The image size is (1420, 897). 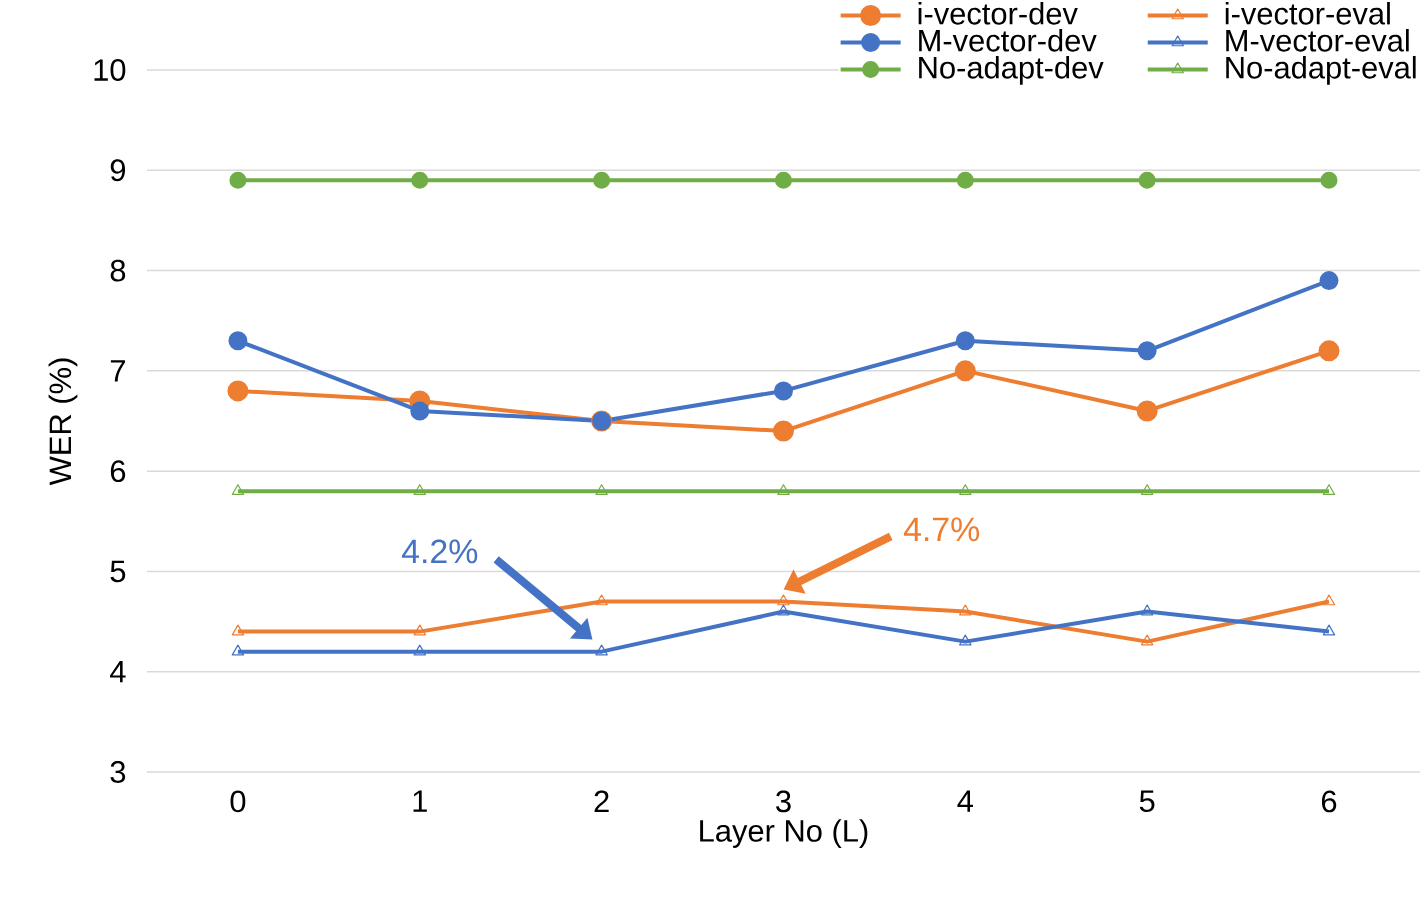 I want to click on x-tick-label: 1, so click(x=420, y=801).